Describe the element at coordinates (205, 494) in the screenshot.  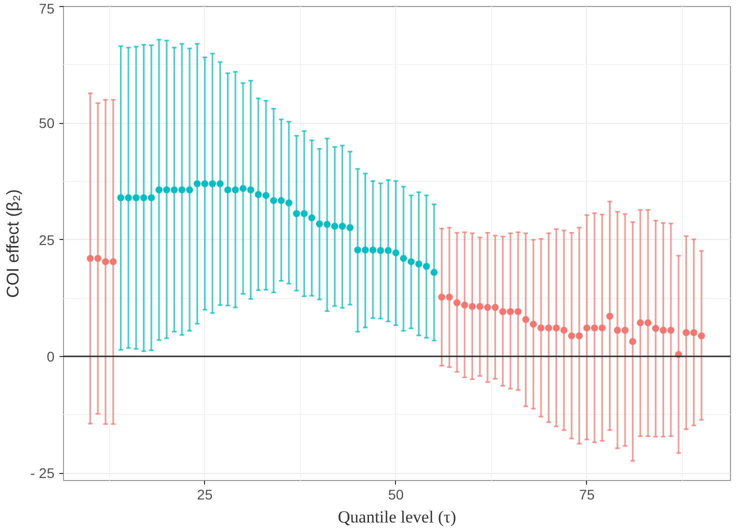
I see `x-tick-label: 25` at that location.